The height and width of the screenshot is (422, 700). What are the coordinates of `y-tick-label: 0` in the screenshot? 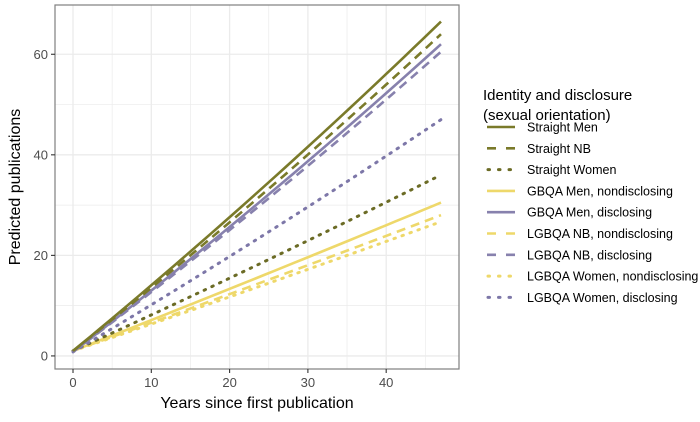 It's located at (44, 355).